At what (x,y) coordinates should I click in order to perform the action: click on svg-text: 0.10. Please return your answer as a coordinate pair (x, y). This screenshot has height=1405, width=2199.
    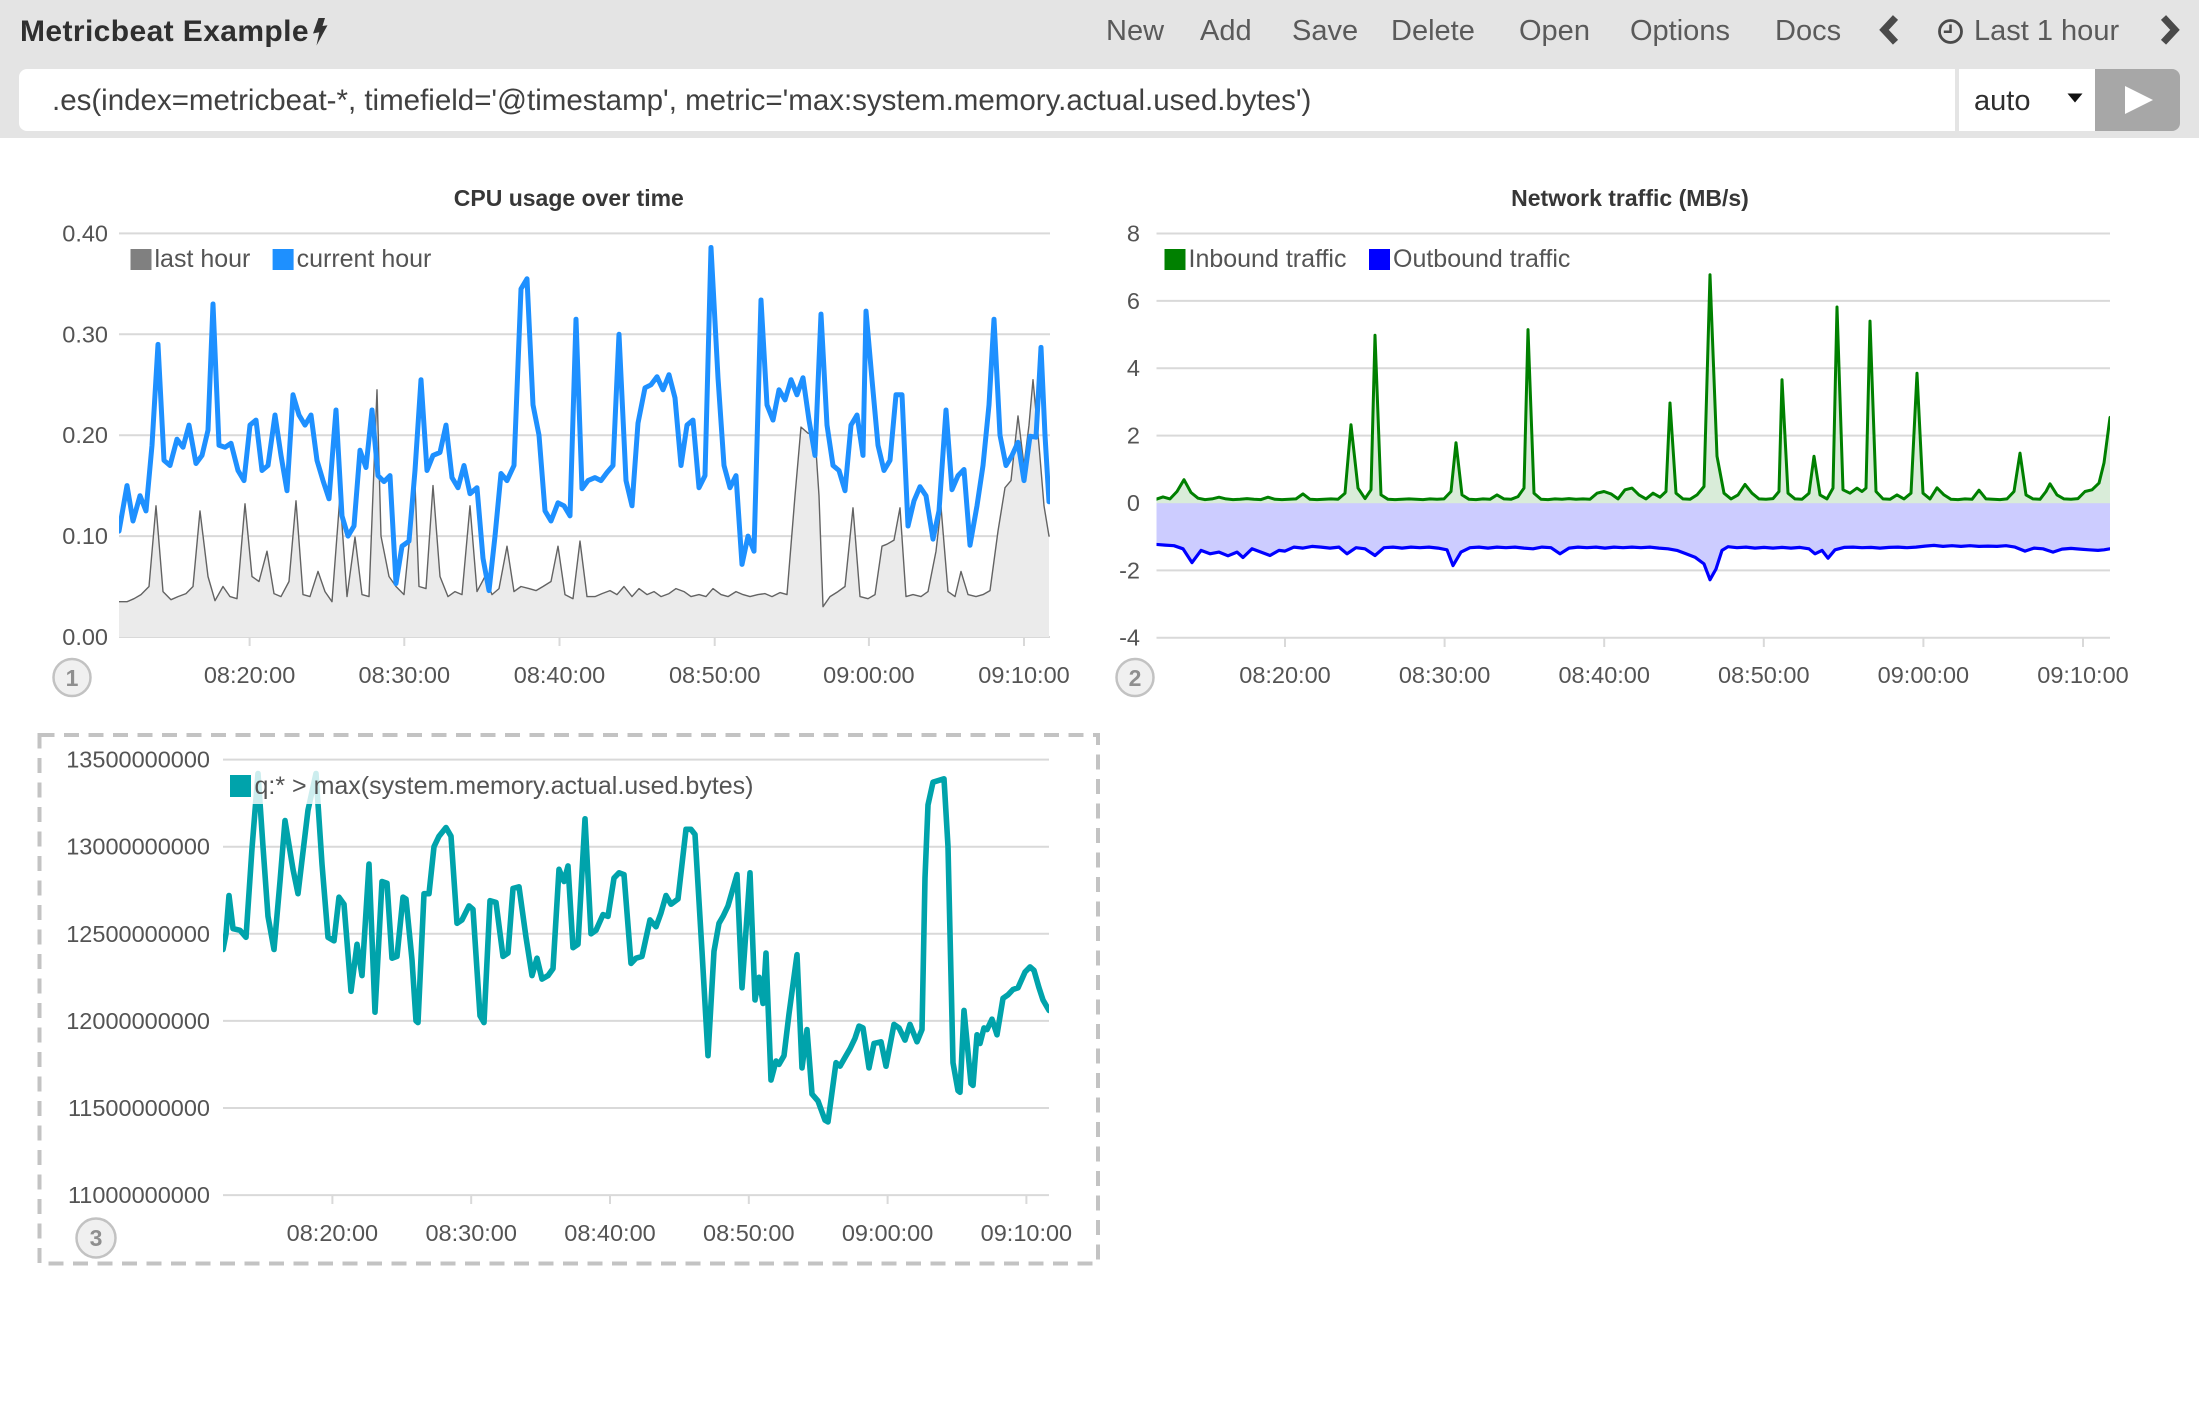
    Looking at the image, I should click on (85, 536).